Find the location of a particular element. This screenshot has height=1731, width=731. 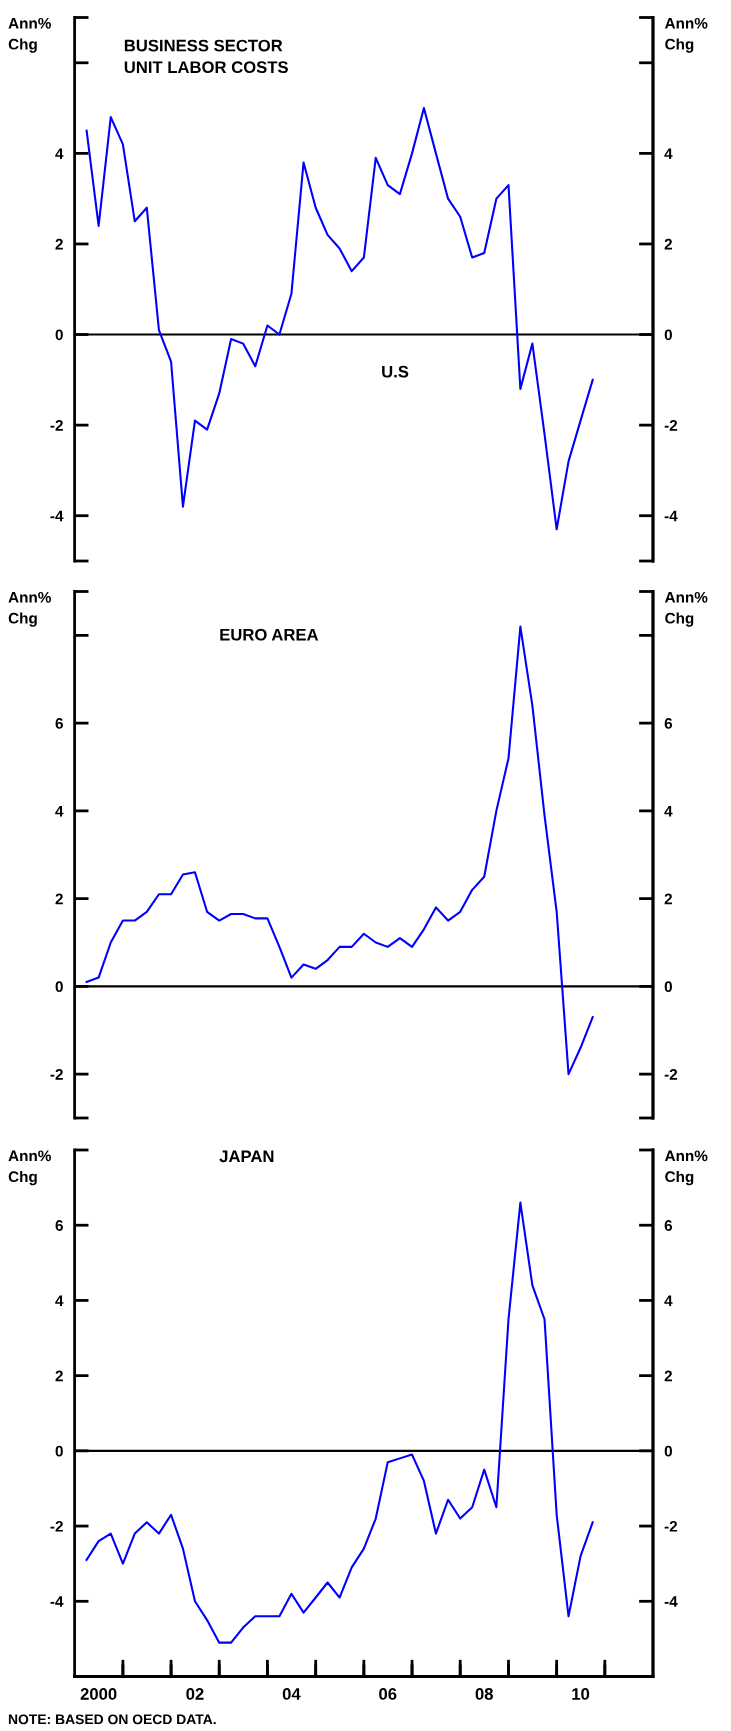

x-tick-label: 06 is located at coordinates (388, 1694).